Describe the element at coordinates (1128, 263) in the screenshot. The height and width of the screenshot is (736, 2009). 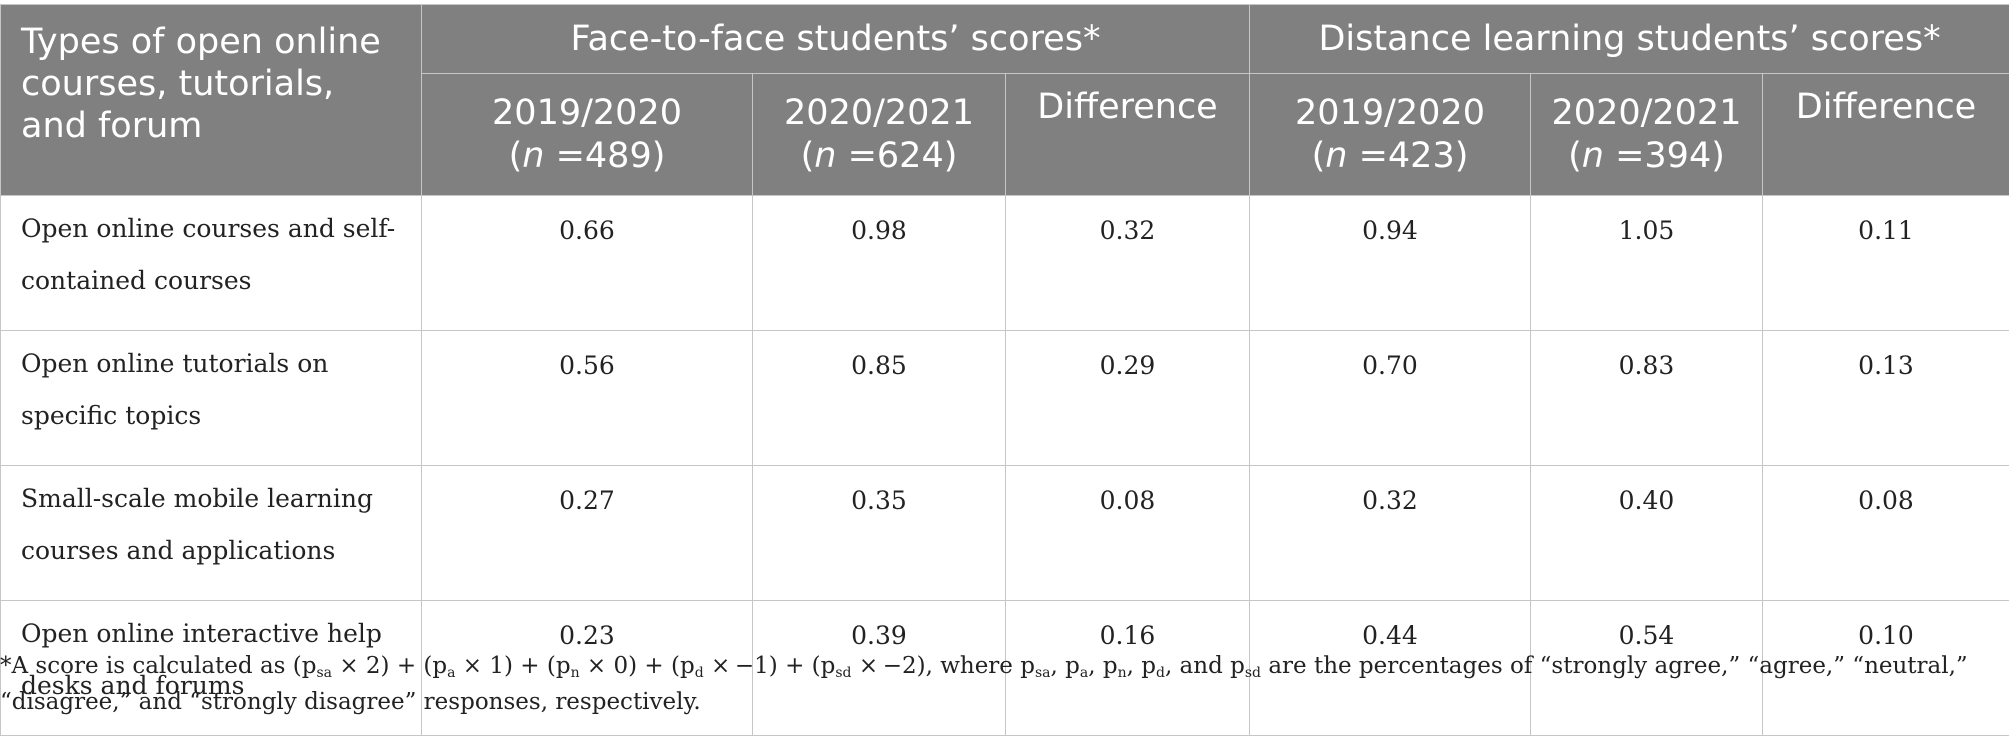
I see `face-difference: 0.32` at that location.